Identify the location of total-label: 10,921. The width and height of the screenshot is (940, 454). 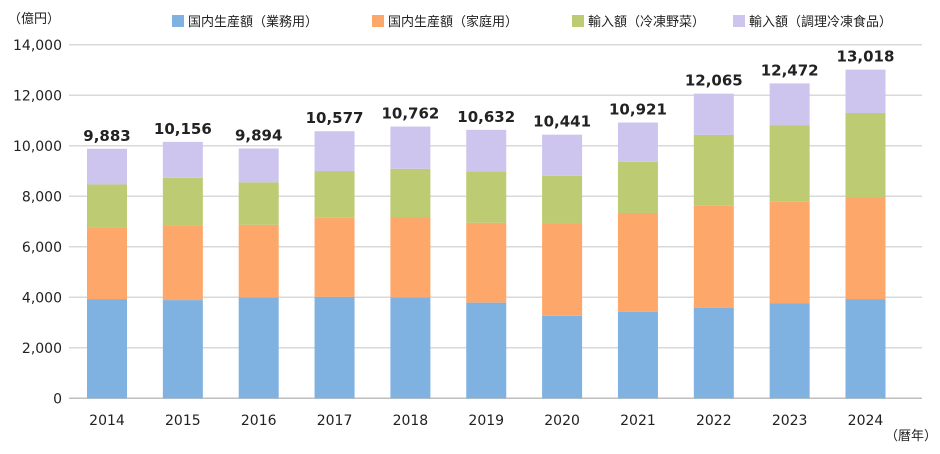
(638, 110).